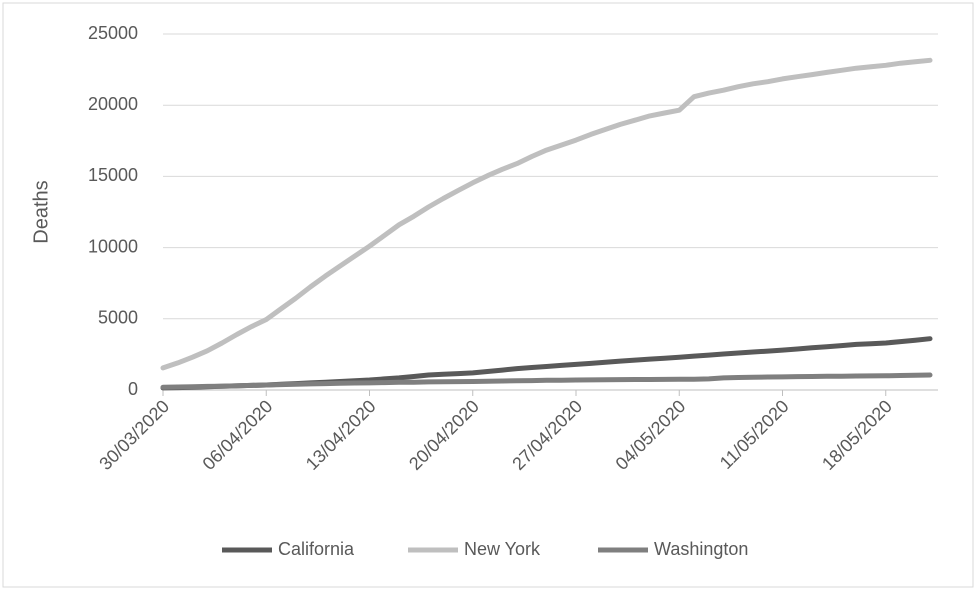  I want to click on legend-label: California, so click(316, 549).